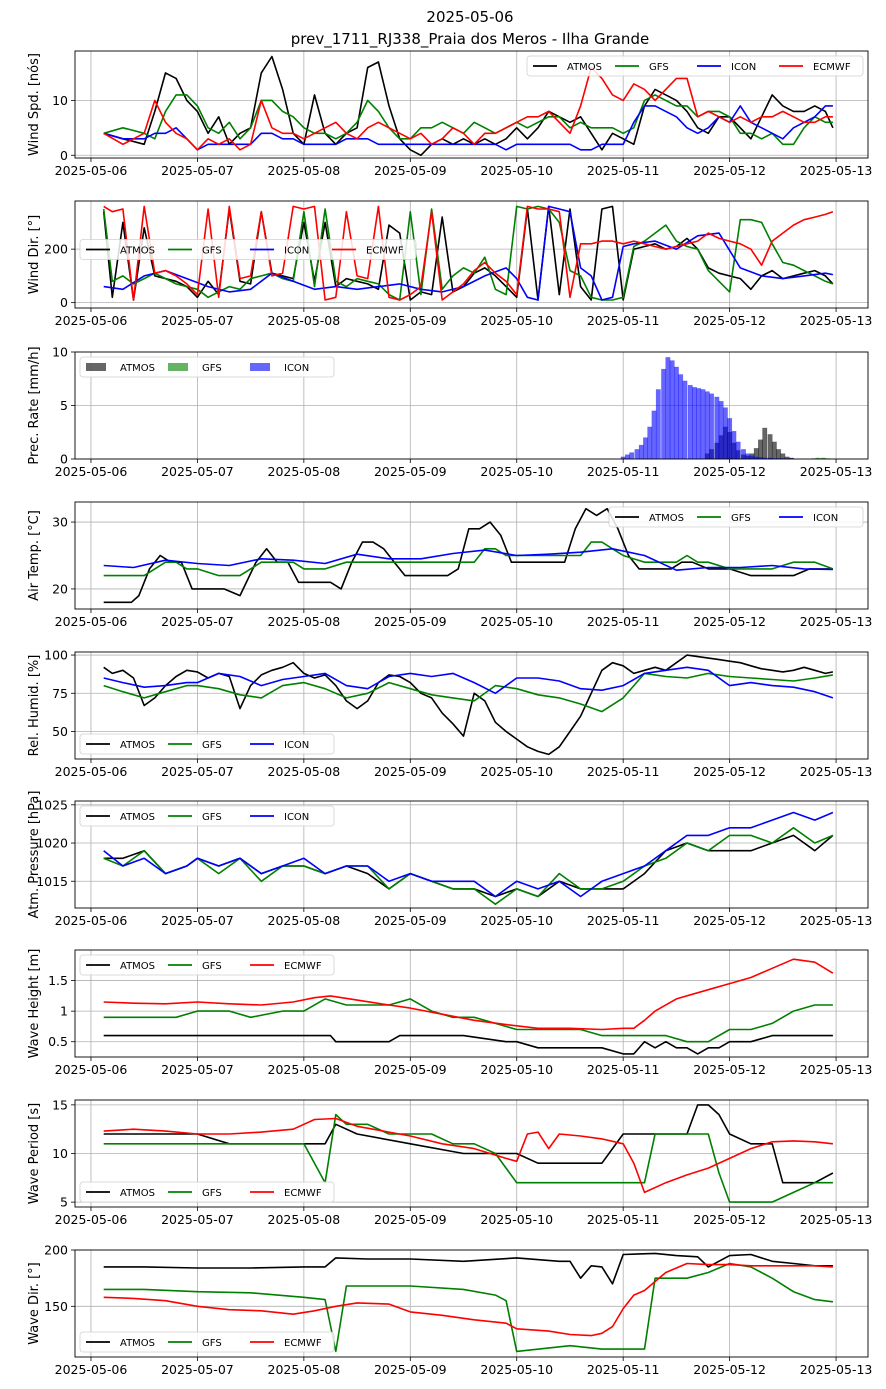 The image size is (886, 1389). What do you see at coordinates (60, 731) in the screenshot?
I see `y-tick-label: 50` at bounding box center [60, 731].